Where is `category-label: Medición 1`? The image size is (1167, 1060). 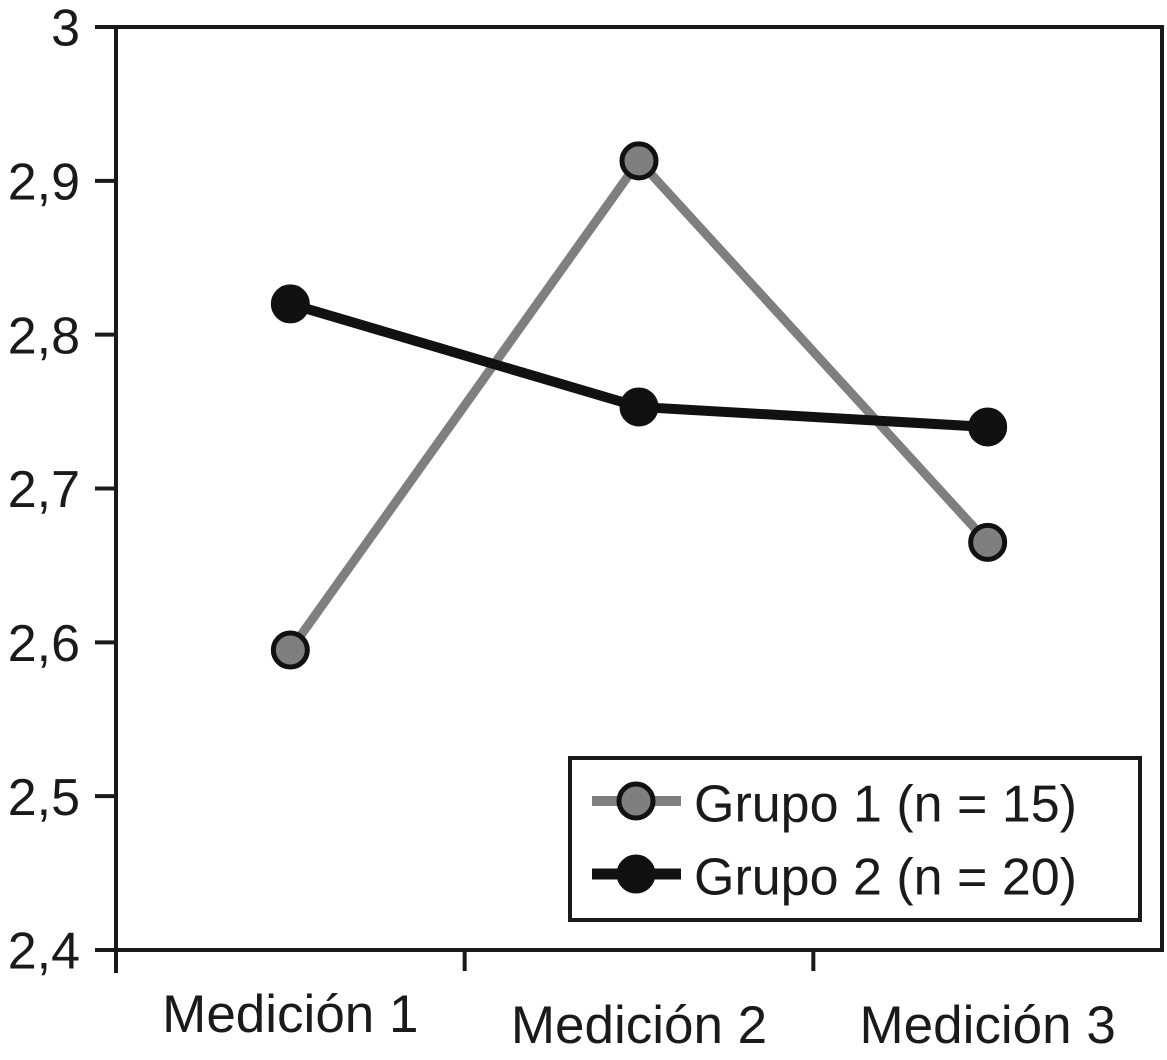 category-label: Medición 1 is located at coordinates (290, 1014).